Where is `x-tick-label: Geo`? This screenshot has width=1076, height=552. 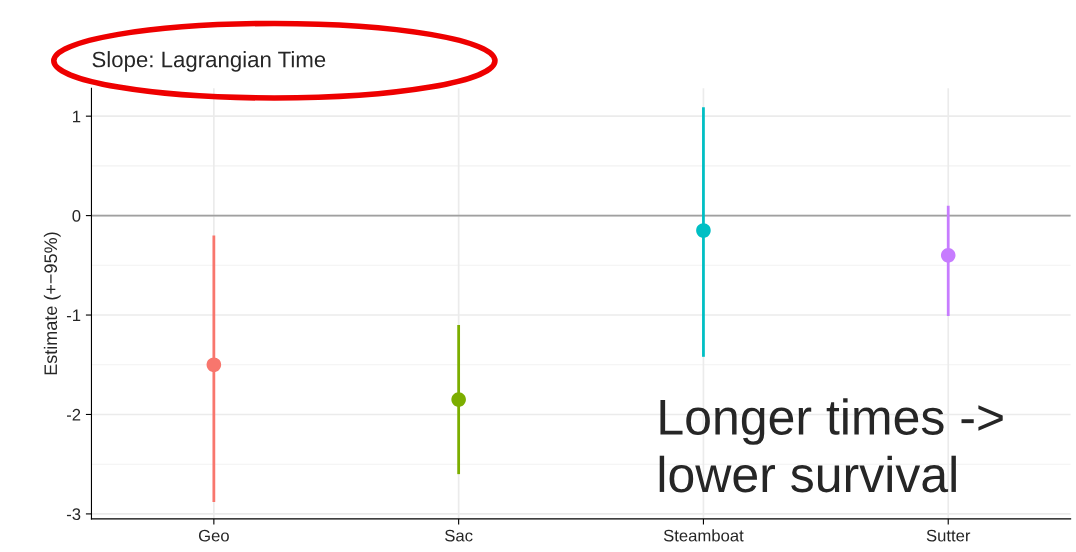 x-tick-label: Geo is located at coordinates (213, 535).